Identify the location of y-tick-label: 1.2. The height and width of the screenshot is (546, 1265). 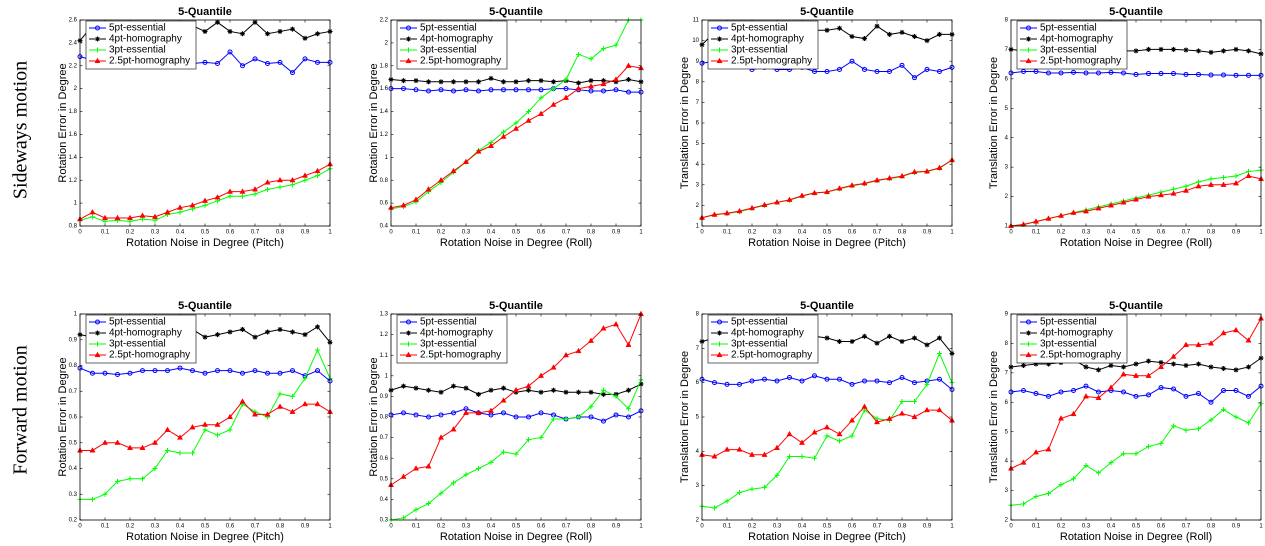
(384, 135).